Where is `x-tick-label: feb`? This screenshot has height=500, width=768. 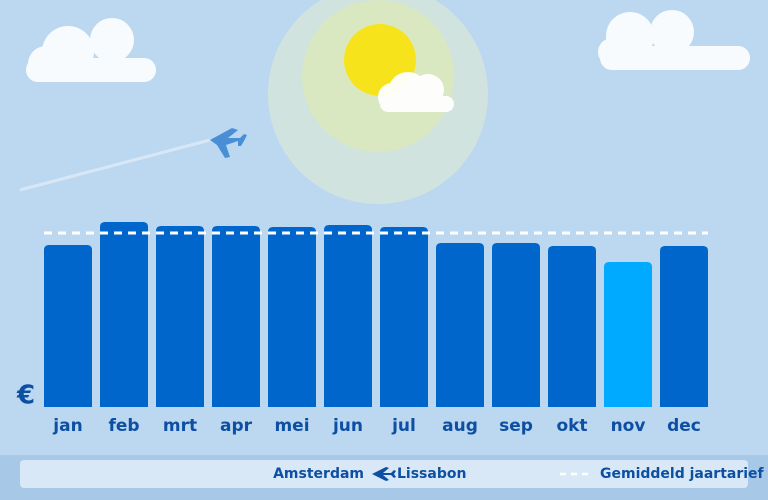 x-tick-label: feb is located at coordinates (123, 426).